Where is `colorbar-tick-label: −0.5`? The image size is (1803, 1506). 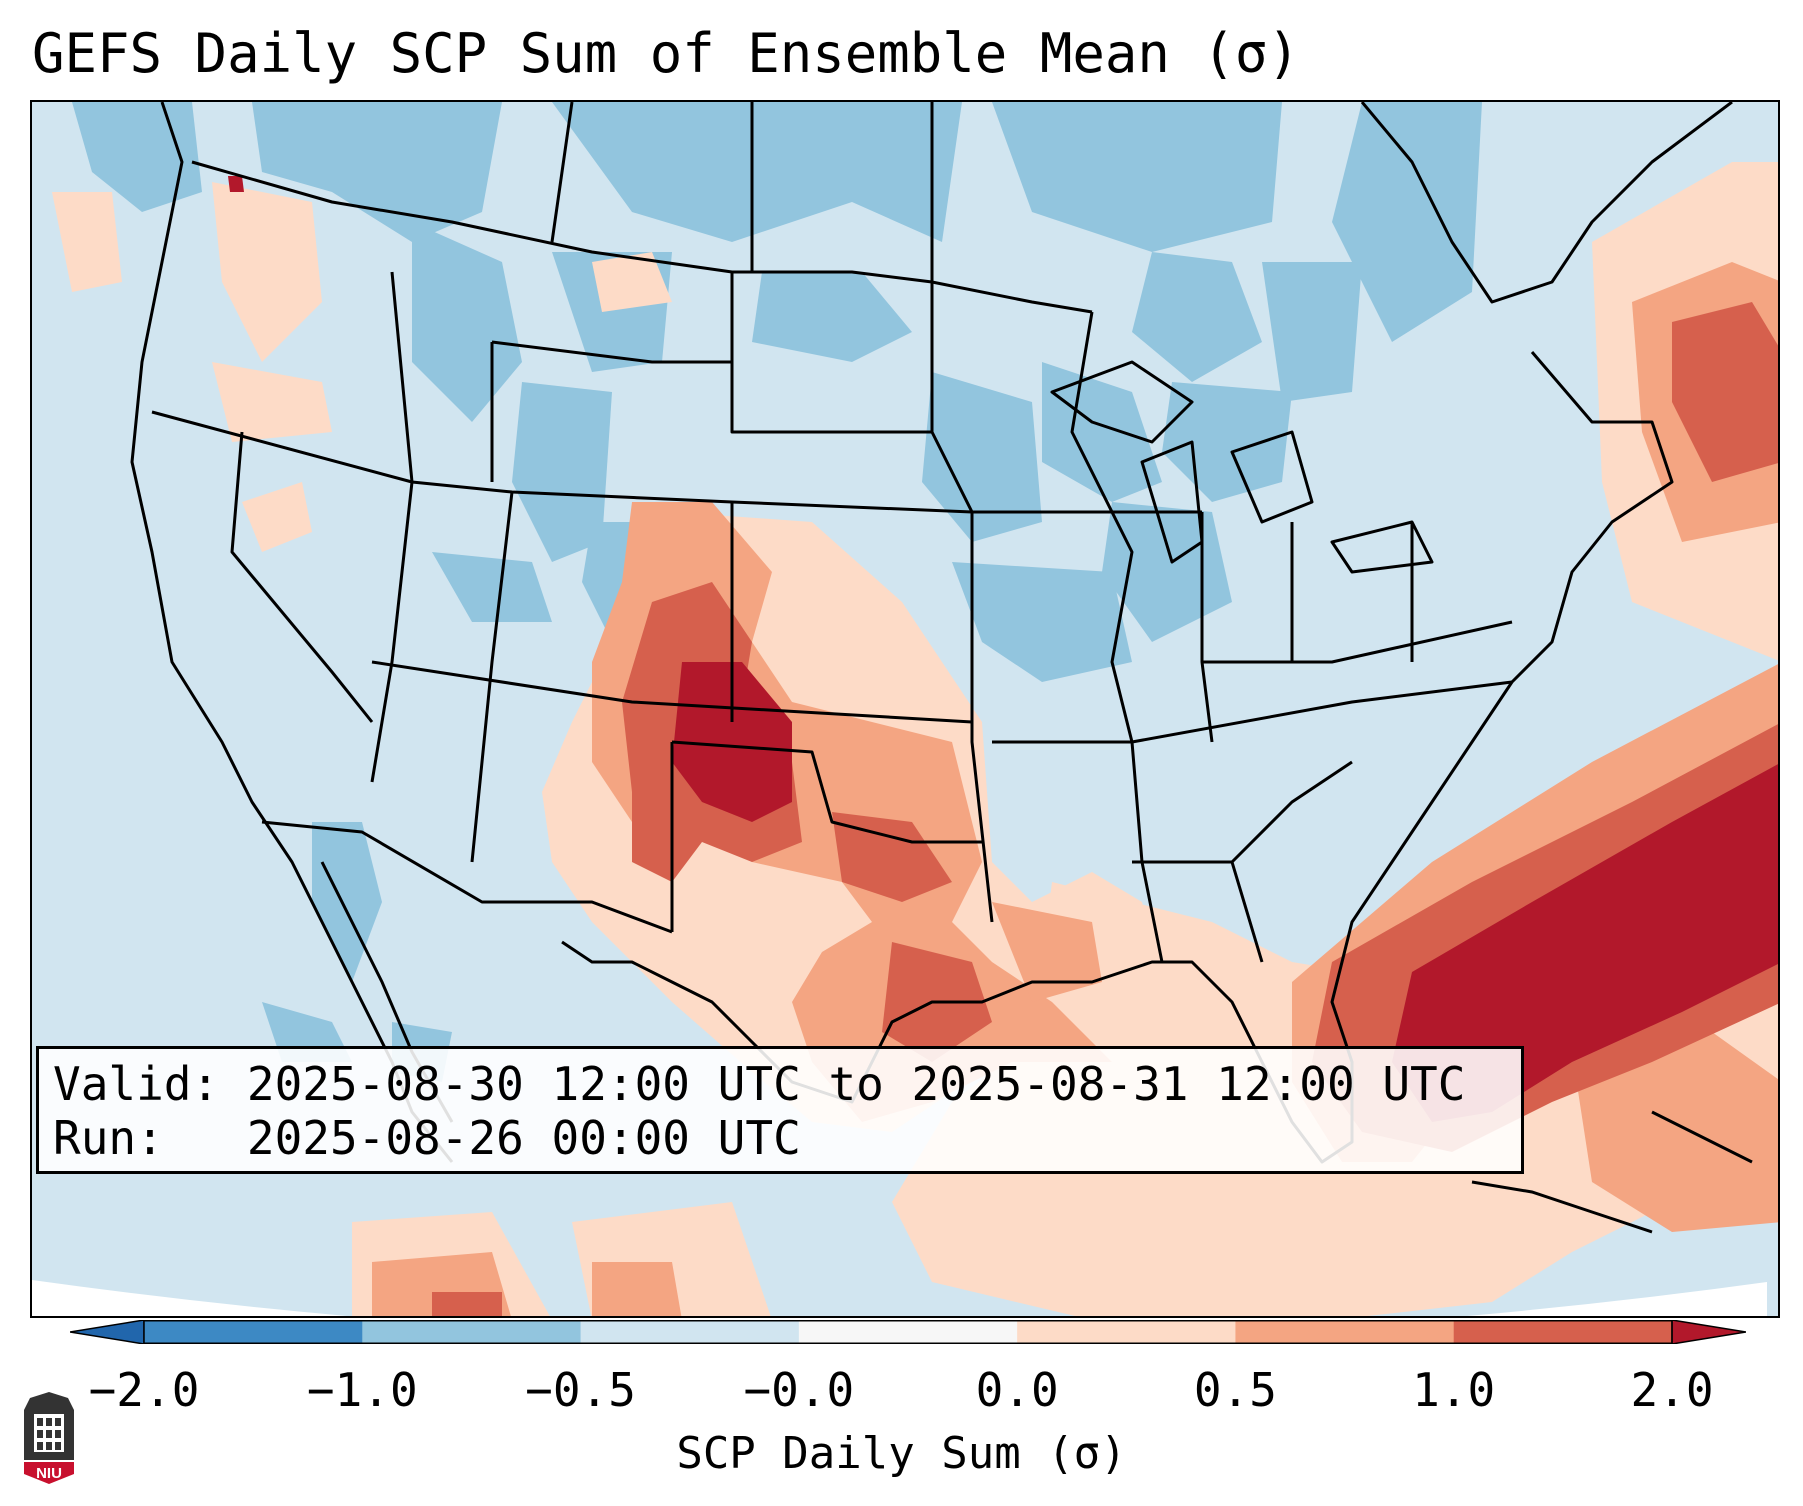
colorbar-tick-label: −0.5 is located at coordinates (580, 1390).